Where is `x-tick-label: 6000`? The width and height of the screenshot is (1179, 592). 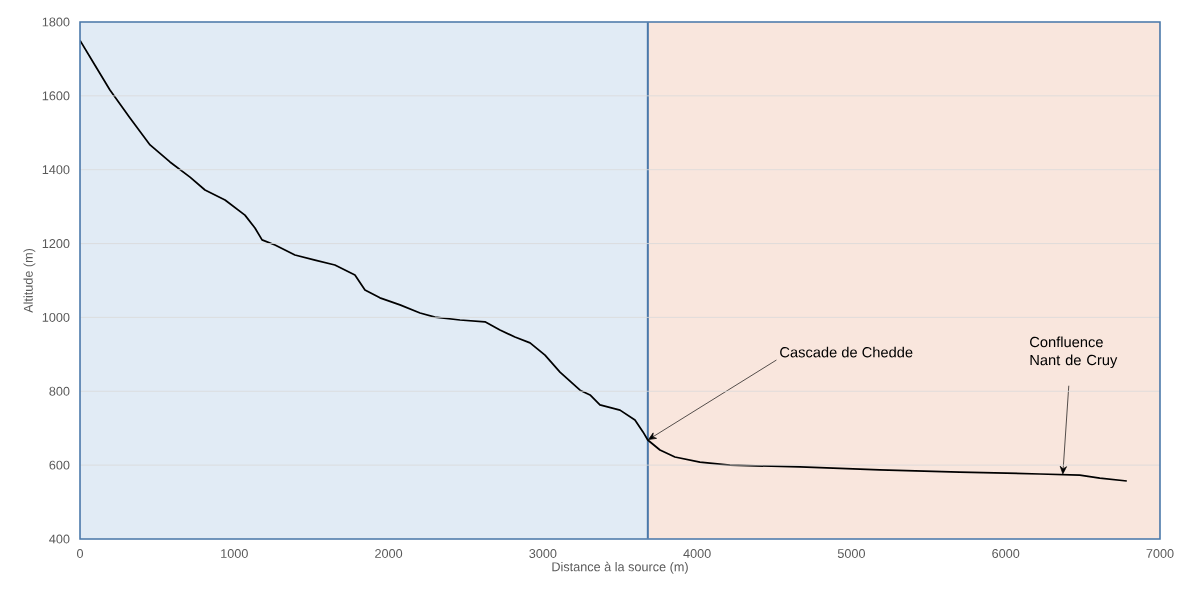
x-tick-label: 6000 is located at coordinates (1006, 553).